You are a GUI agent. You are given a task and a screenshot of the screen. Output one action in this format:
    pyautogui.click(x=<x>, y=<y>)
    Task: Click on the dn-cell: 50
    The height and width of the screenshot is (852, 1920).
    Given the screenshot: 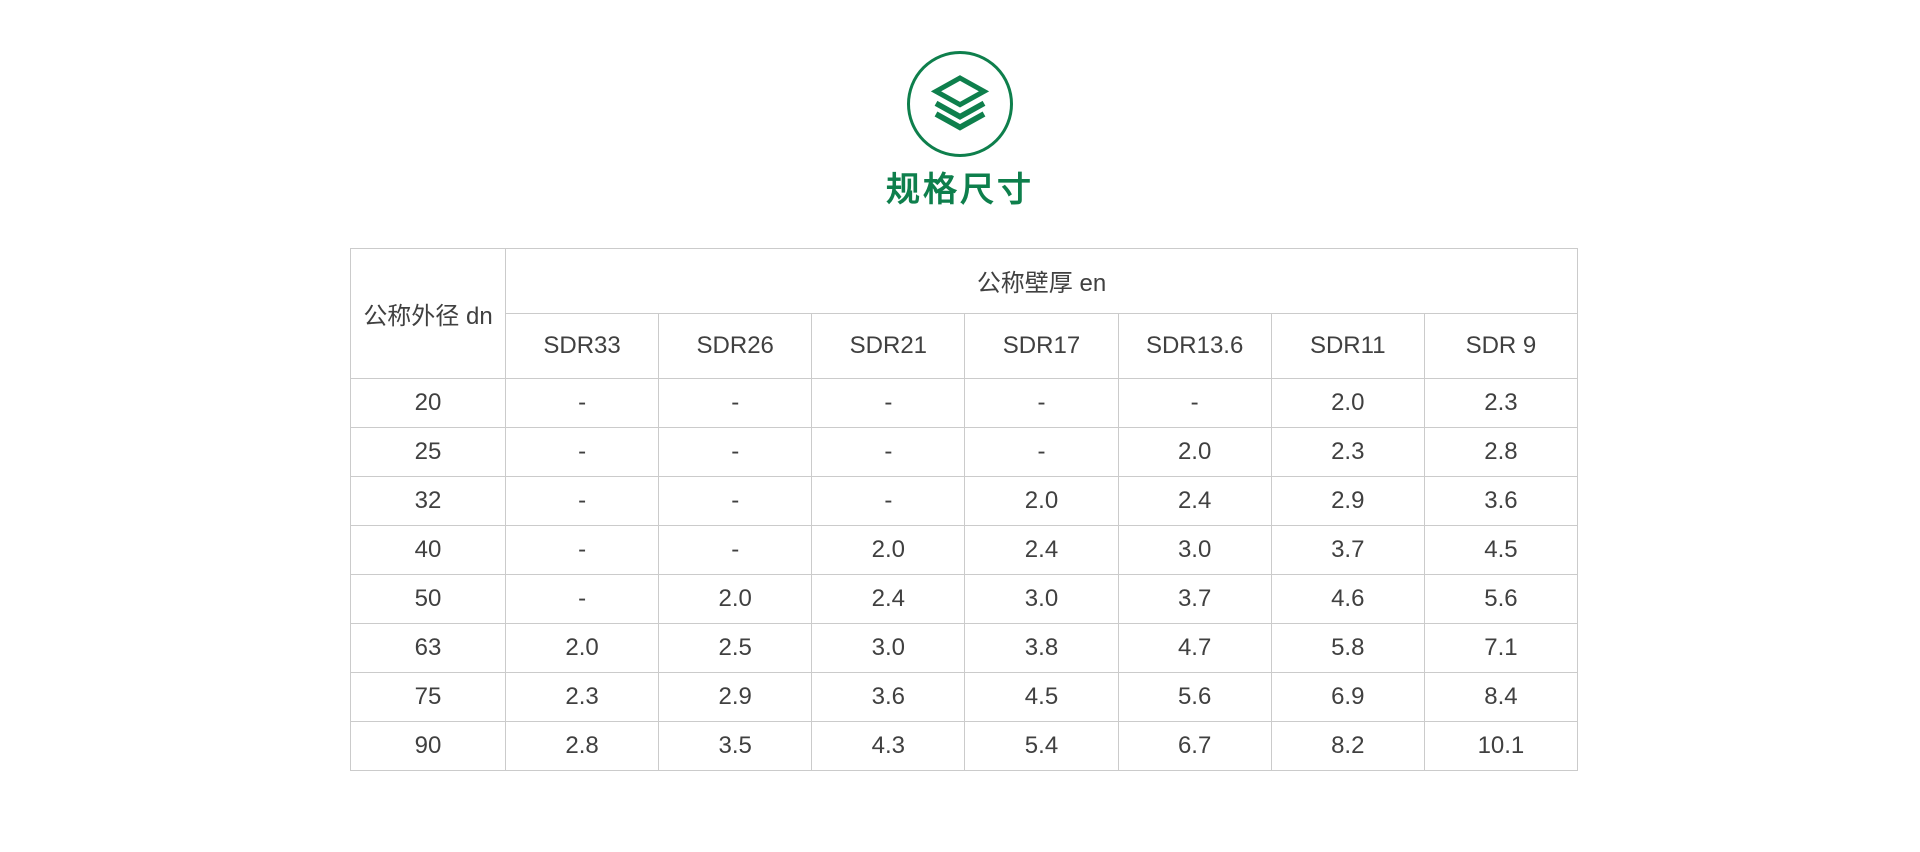 What is the action you would take?
    pyautogui.click(x=428, y=598)
    